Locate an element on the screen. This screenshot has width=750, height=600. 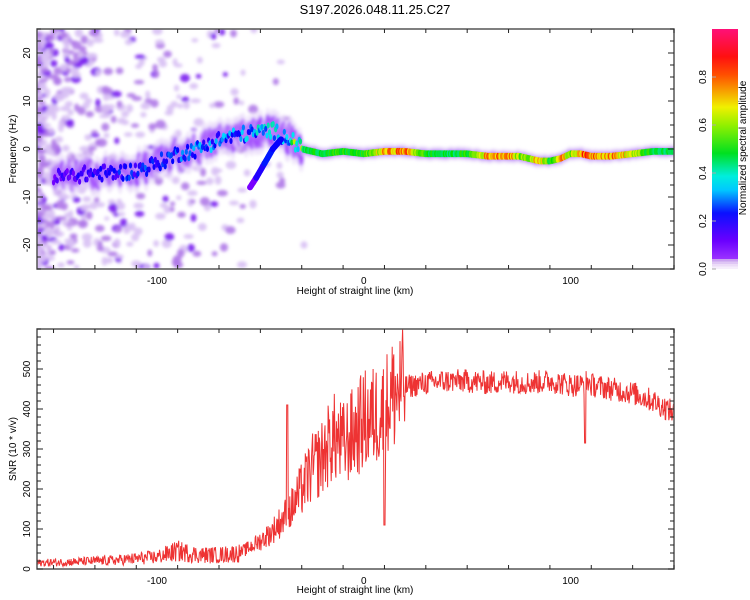
snr-xlabel: Height of straight line (km) is located at coordinates (355, 590).